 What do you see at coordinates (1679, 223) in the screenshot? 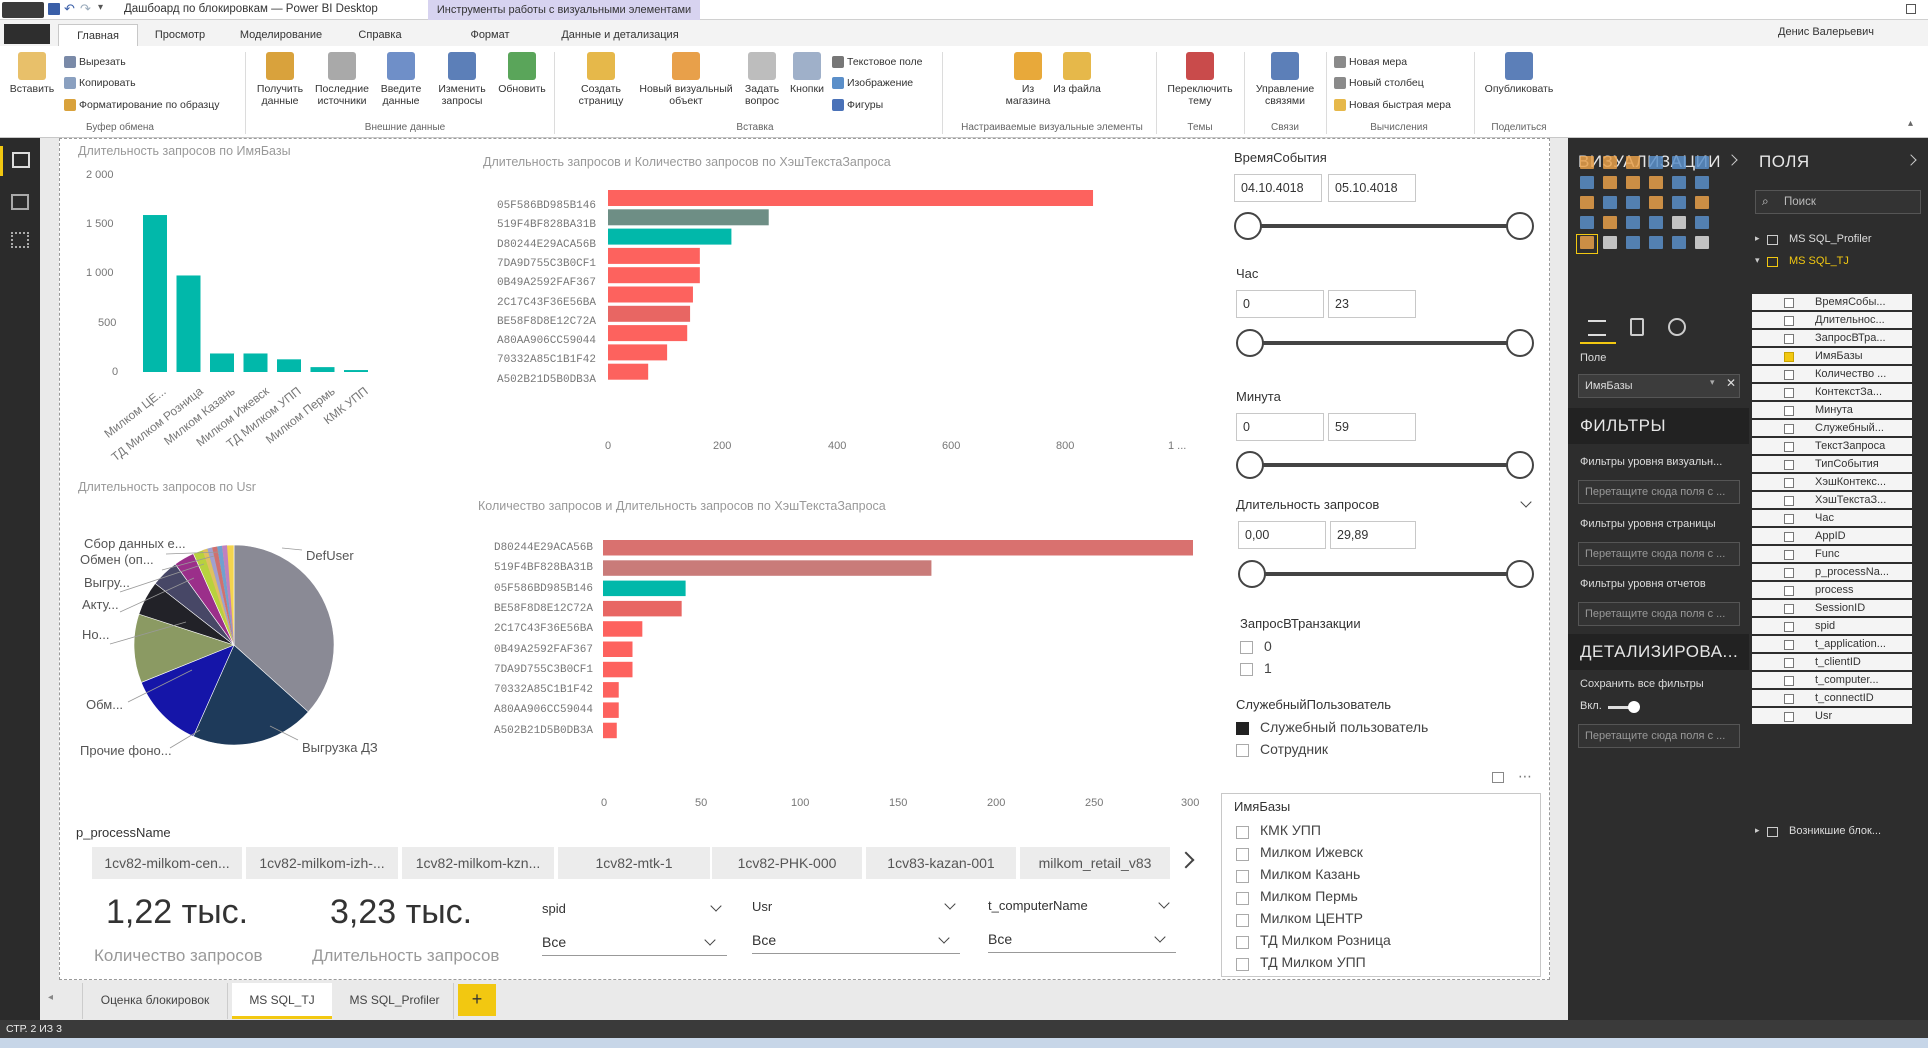
I see `multirow-card-icon` at bounding box center [1679, 223].